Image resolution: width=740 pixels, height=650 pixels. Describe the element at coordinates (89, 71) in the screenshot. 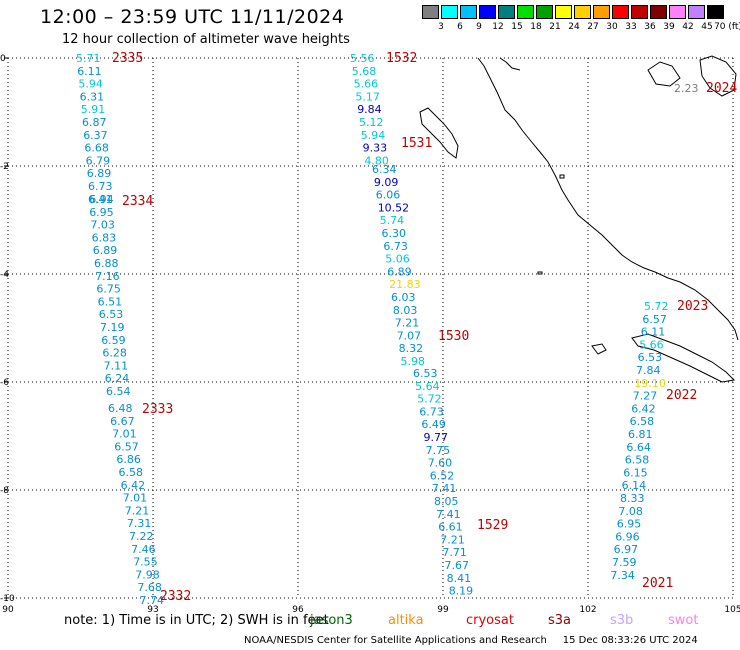

I see `wave-height-value: 6.11` at that location.